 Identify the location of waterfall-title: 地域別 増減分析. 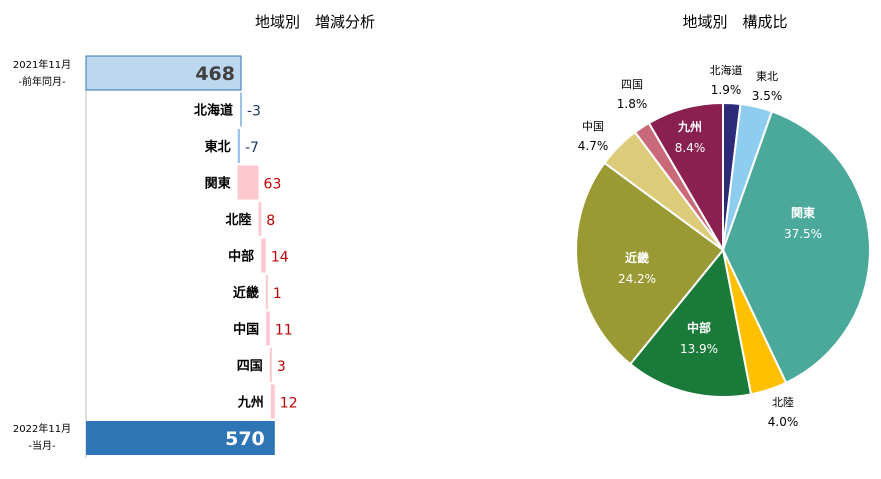
(315, 22).